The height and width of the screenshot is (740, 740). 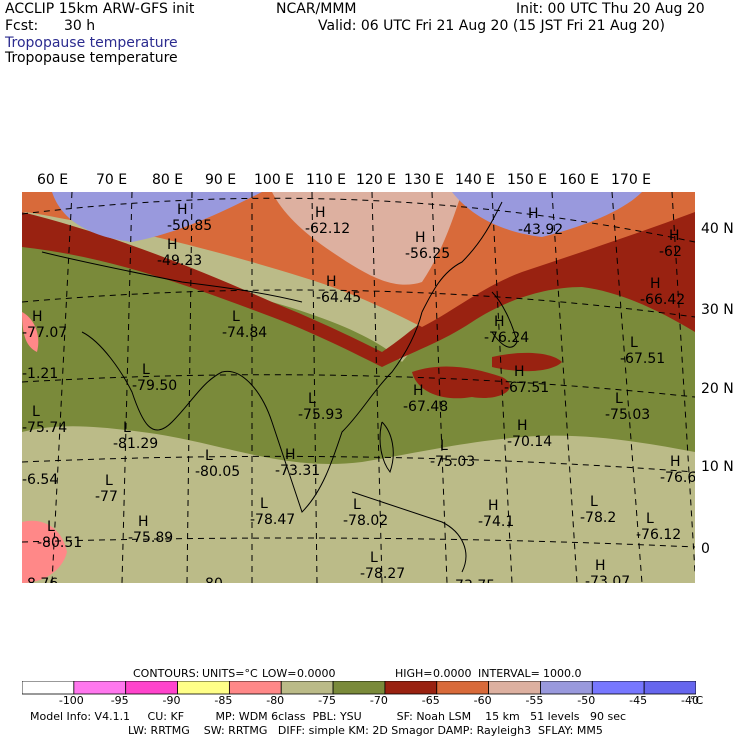 I want to click on colorbar, so click(x=359, y=688).